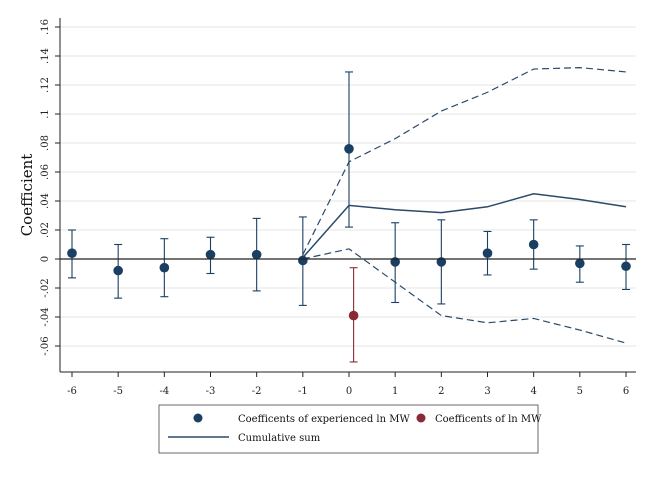 This screenshot has width=655, height=477. Describe the element at coordinates (349, 391) in the screenshot. I see `x-tick-label: 0` at that location.